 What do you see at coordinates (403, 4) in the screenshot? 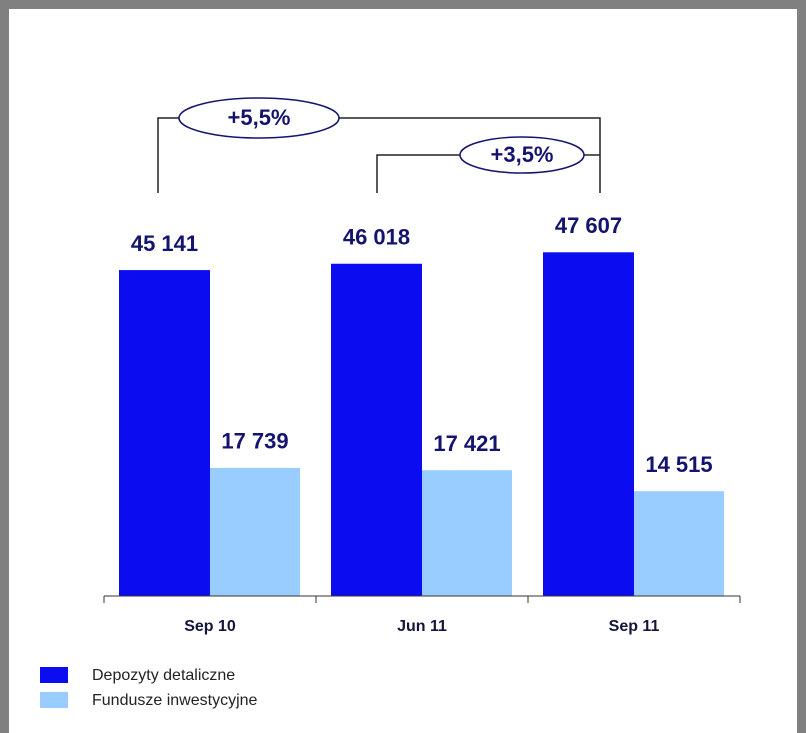
I see `frame-top` at bounding box center [403, 4].